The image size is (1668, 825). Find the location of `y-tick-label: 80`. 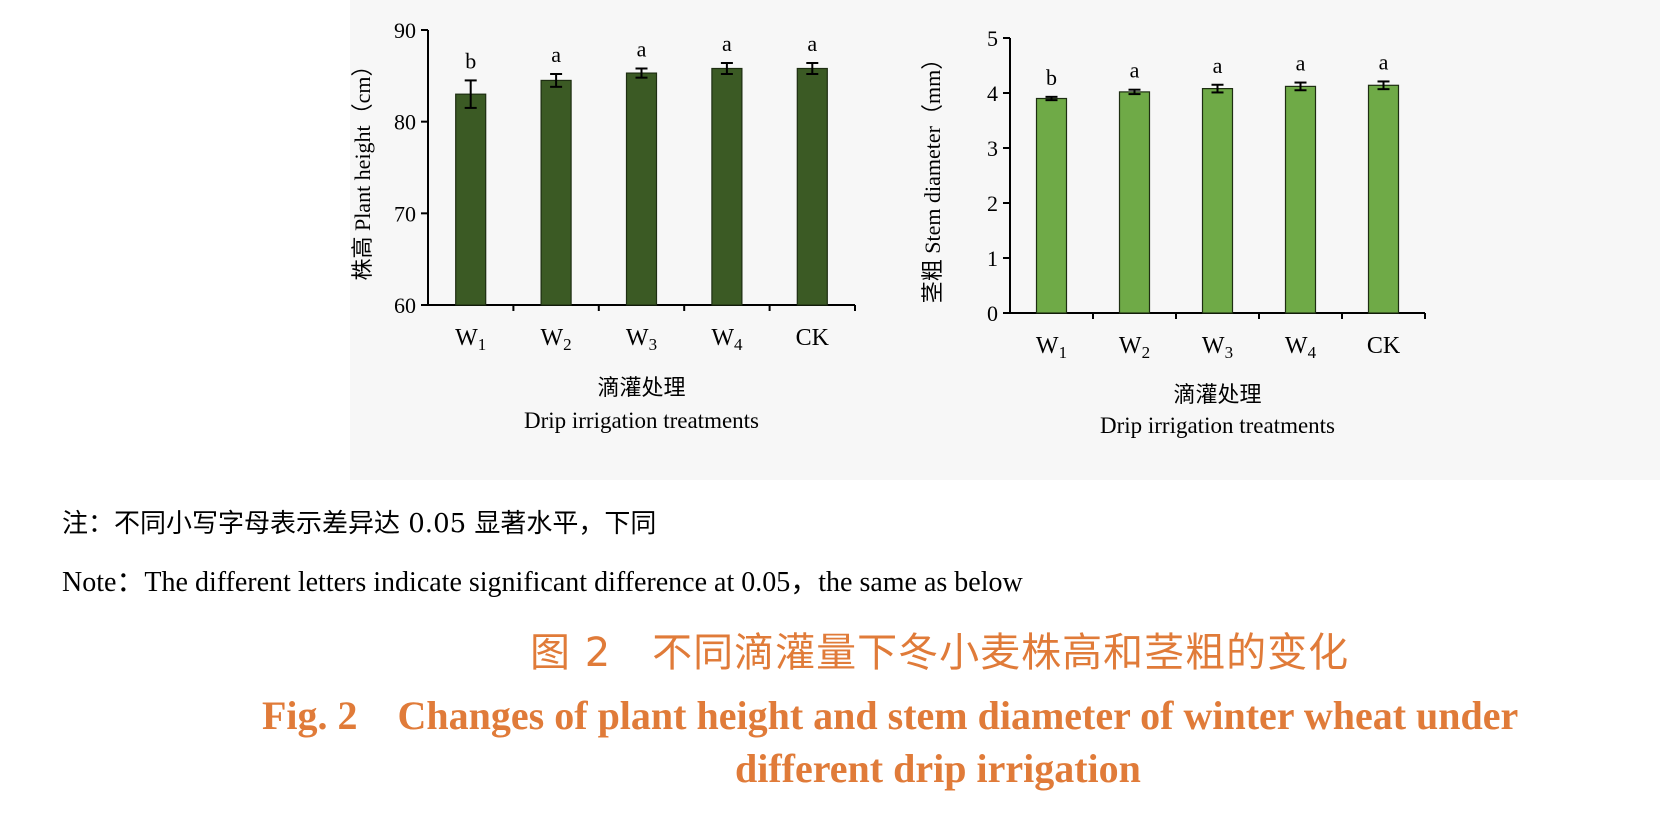

y-tick-label: 80 is located at coordinates (405, 122).